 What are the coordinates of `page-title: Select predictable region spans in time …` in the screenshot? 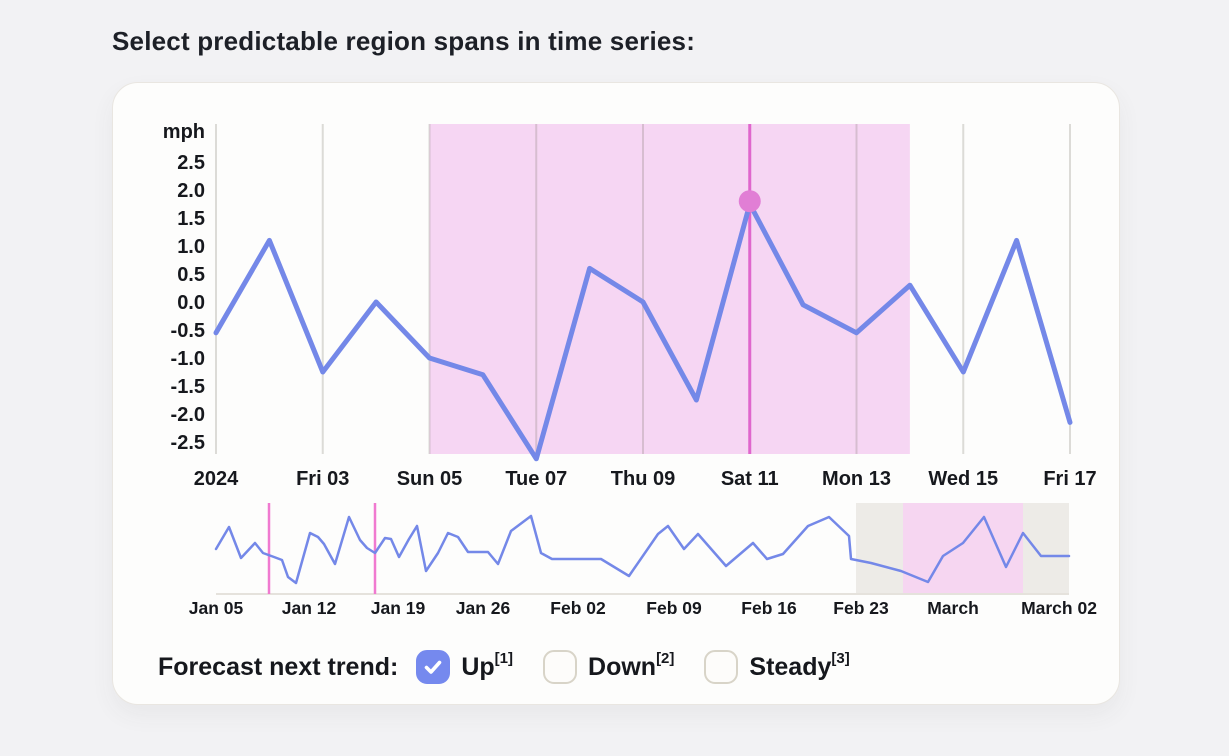 It's located at (404, 41).